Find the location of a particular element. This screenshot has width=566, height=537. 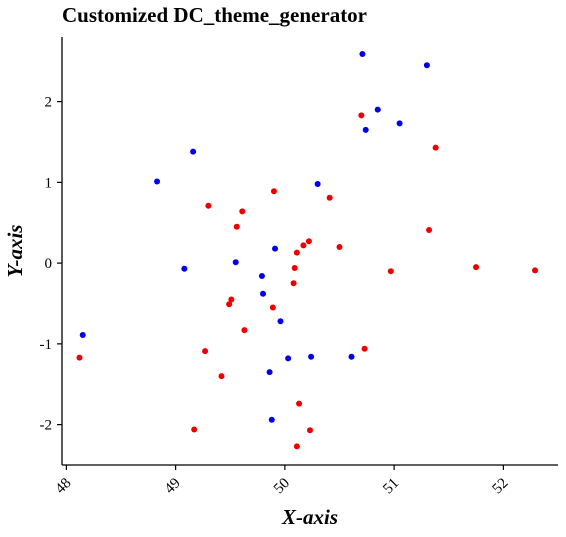

x-tick-label: 52 is located at coordinates (501, 486).